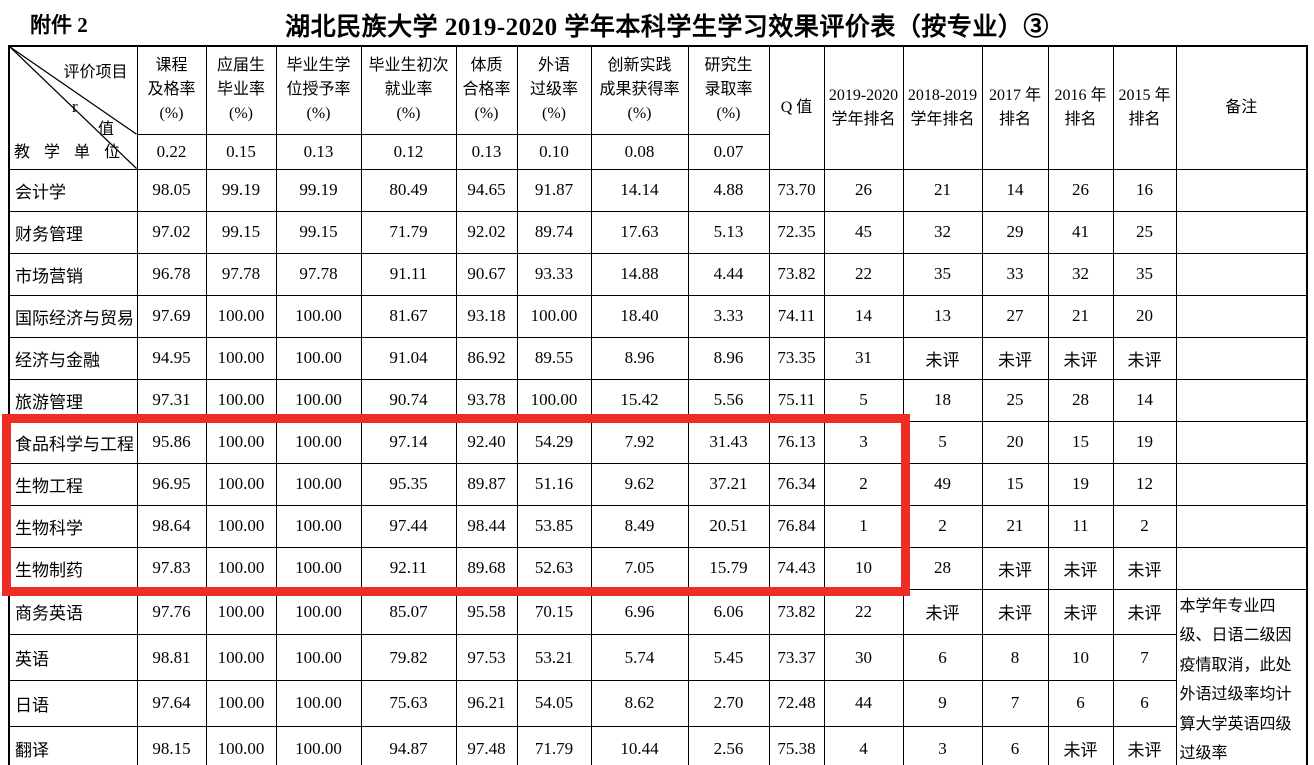  What do you see at coordinates (728, 190) in the screenshot?
I see `value-cell: 4.88` at bounding box center [728, 190].